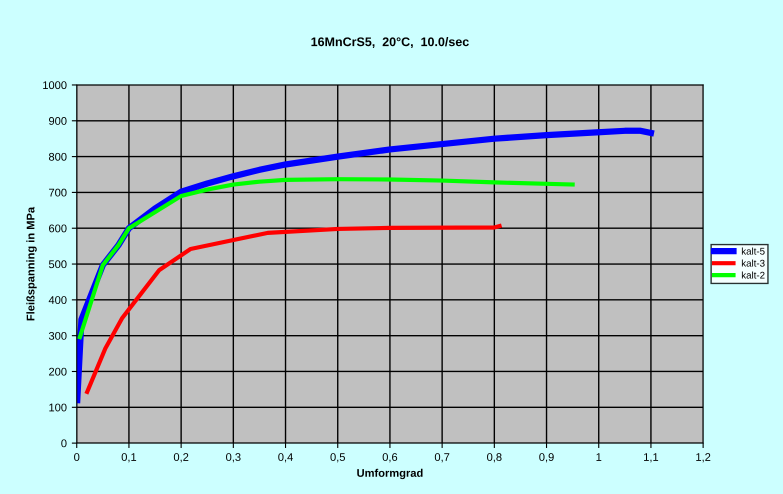  I want to click on y-tick-label: 200, so click(58, 372).